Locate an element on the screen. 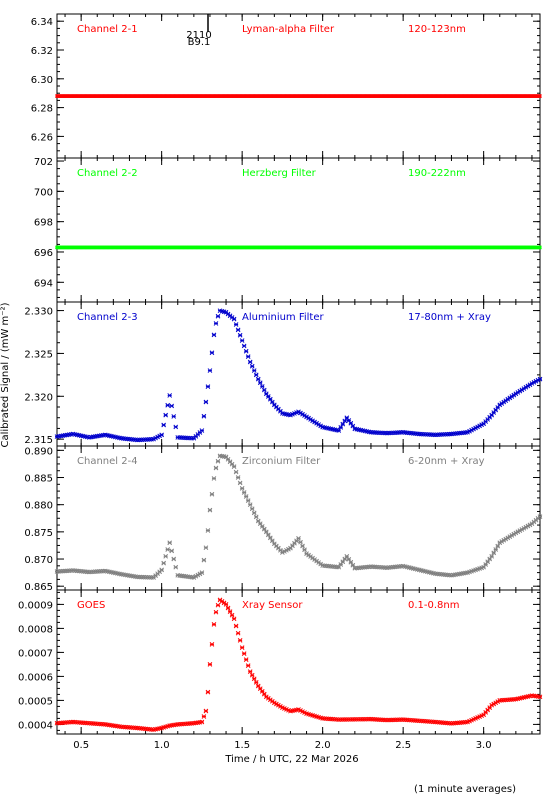  x-tick-label: 2.5 is located at coordinates (403, 745).